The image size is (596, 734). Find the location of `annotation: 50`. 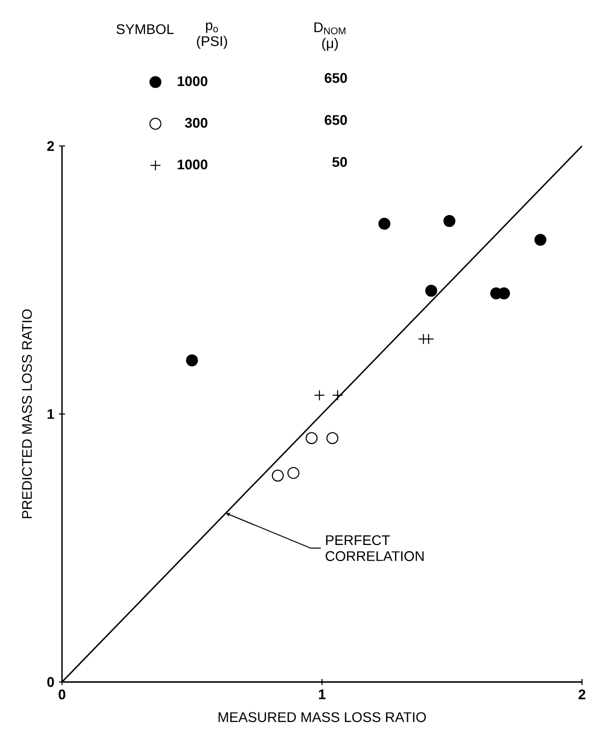

annotation: 50 is located at coordinates (339, 162).